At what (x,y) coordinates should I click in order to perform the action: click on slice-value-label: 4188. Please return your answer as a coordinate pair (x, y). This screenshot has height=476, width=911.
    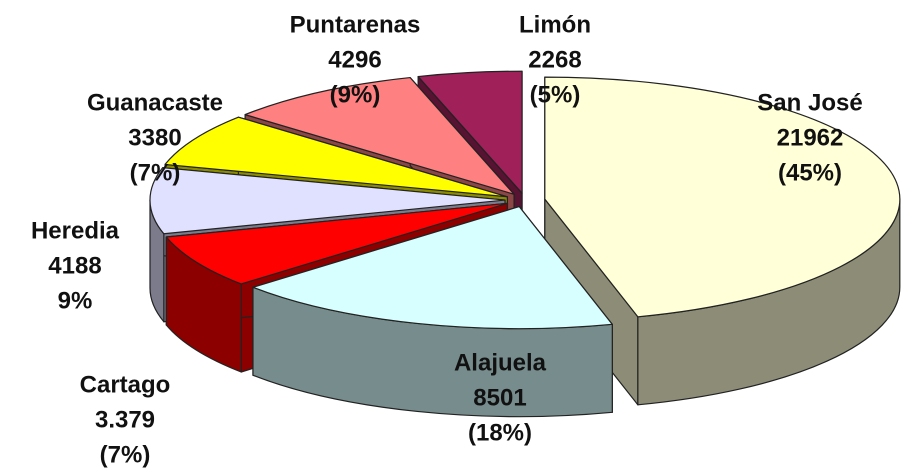
    Looking at the image, I should click on (74, 265).